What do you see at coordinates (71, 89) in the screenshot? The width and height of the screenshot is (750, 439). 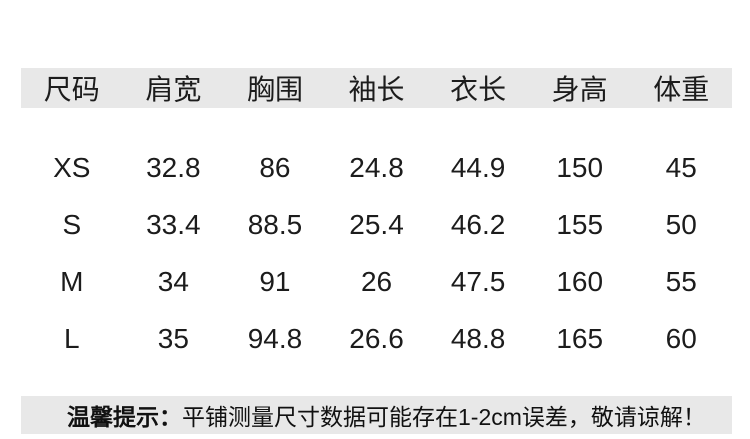 I see `header-cell-size: 尺码` at bounding box center [71, 89].